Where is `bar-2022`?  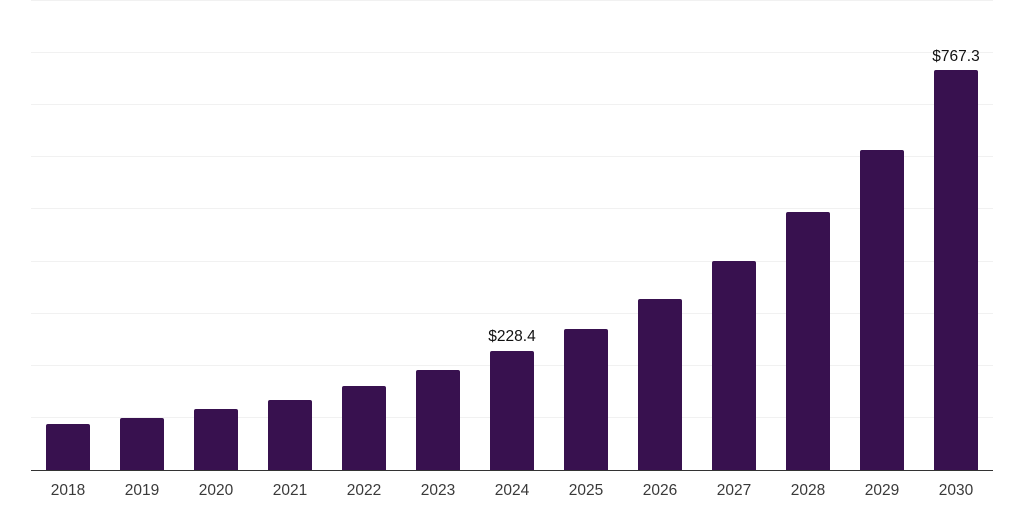
bar-2022 is located at coordinates (364, 427).